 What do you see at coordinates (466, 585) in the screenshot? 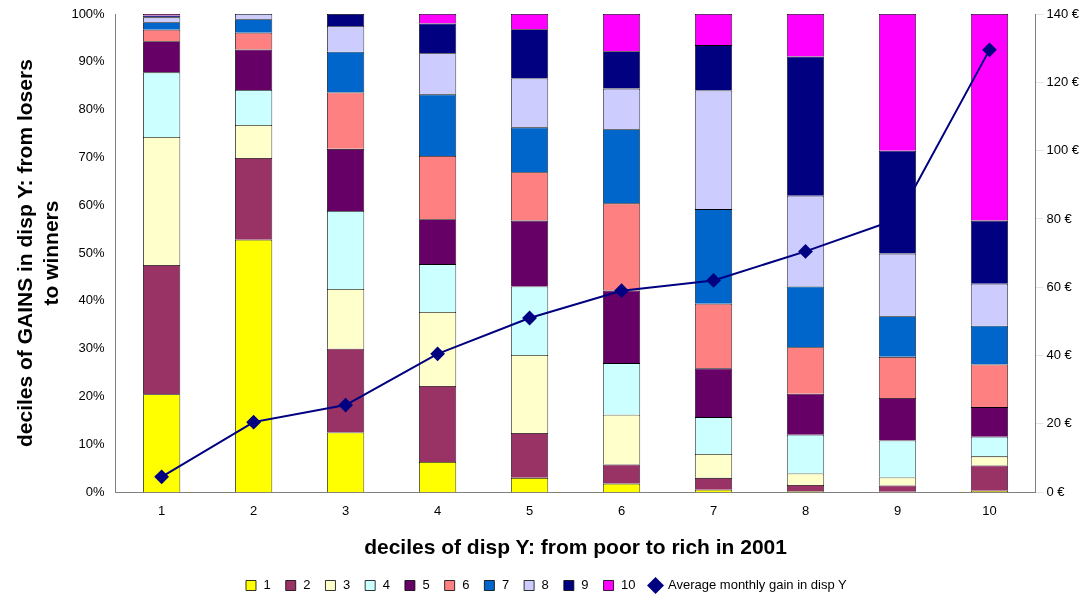
I see `legend-label: 6` at bounding box center [466, 585].